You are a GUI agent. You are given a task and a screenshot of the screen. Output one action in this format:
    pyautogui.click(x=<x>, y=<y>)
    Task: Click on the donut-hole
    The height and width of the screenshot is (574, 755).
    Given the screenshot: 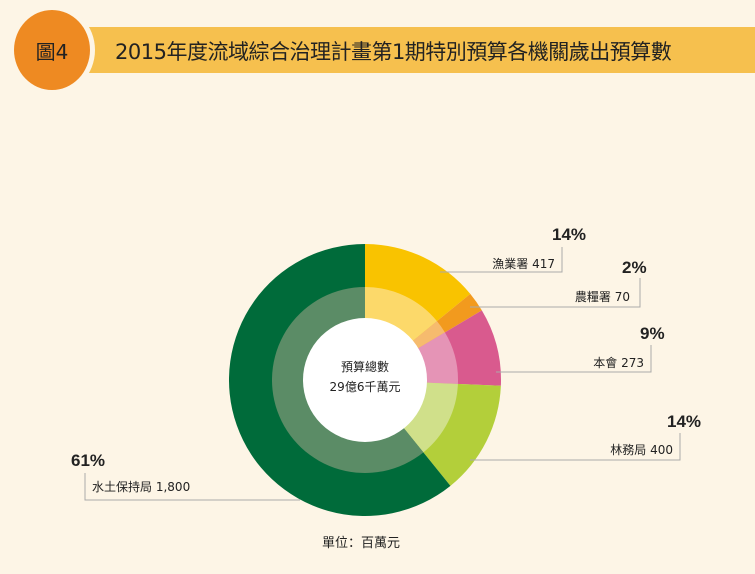 What is the action you would take?
    pyautogui.click(x=365, y=380)
    